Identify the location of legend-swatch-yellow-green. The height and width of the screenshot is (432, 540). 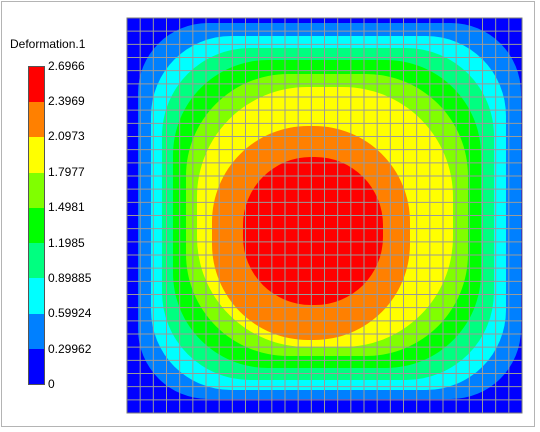
(36, 190).